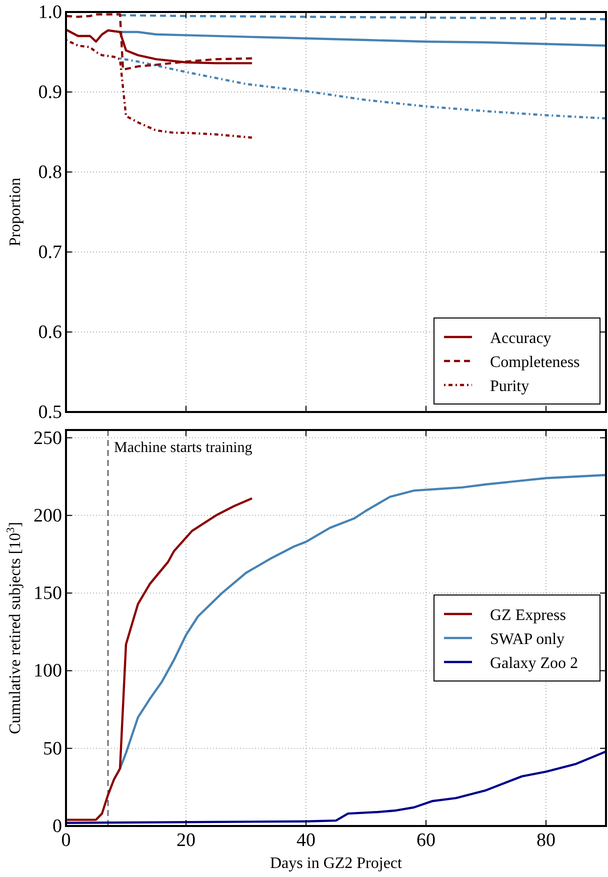  What do you see at coordinates (426, 840) in the screenshot?
I see `x-tick-label: 60` at bounding box center [426, 840].